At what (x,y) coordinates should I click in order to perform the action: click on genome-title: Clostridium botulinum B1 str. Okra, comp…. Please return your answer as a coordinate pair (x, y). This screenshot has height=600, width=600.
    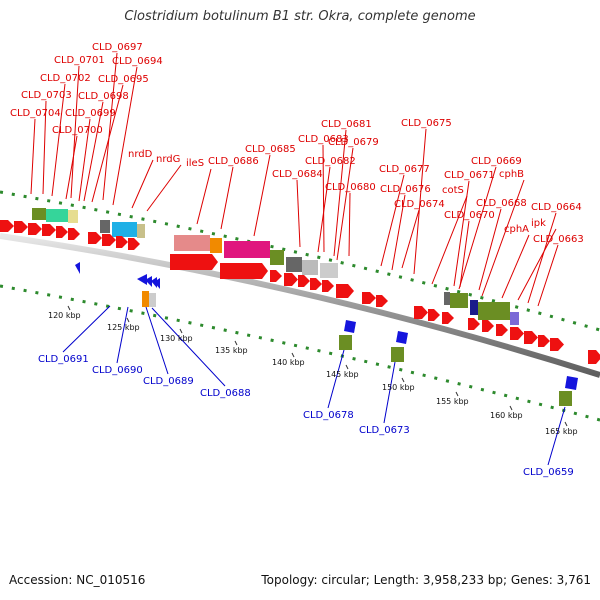
    Looking at the image, I should click on (300, 16).